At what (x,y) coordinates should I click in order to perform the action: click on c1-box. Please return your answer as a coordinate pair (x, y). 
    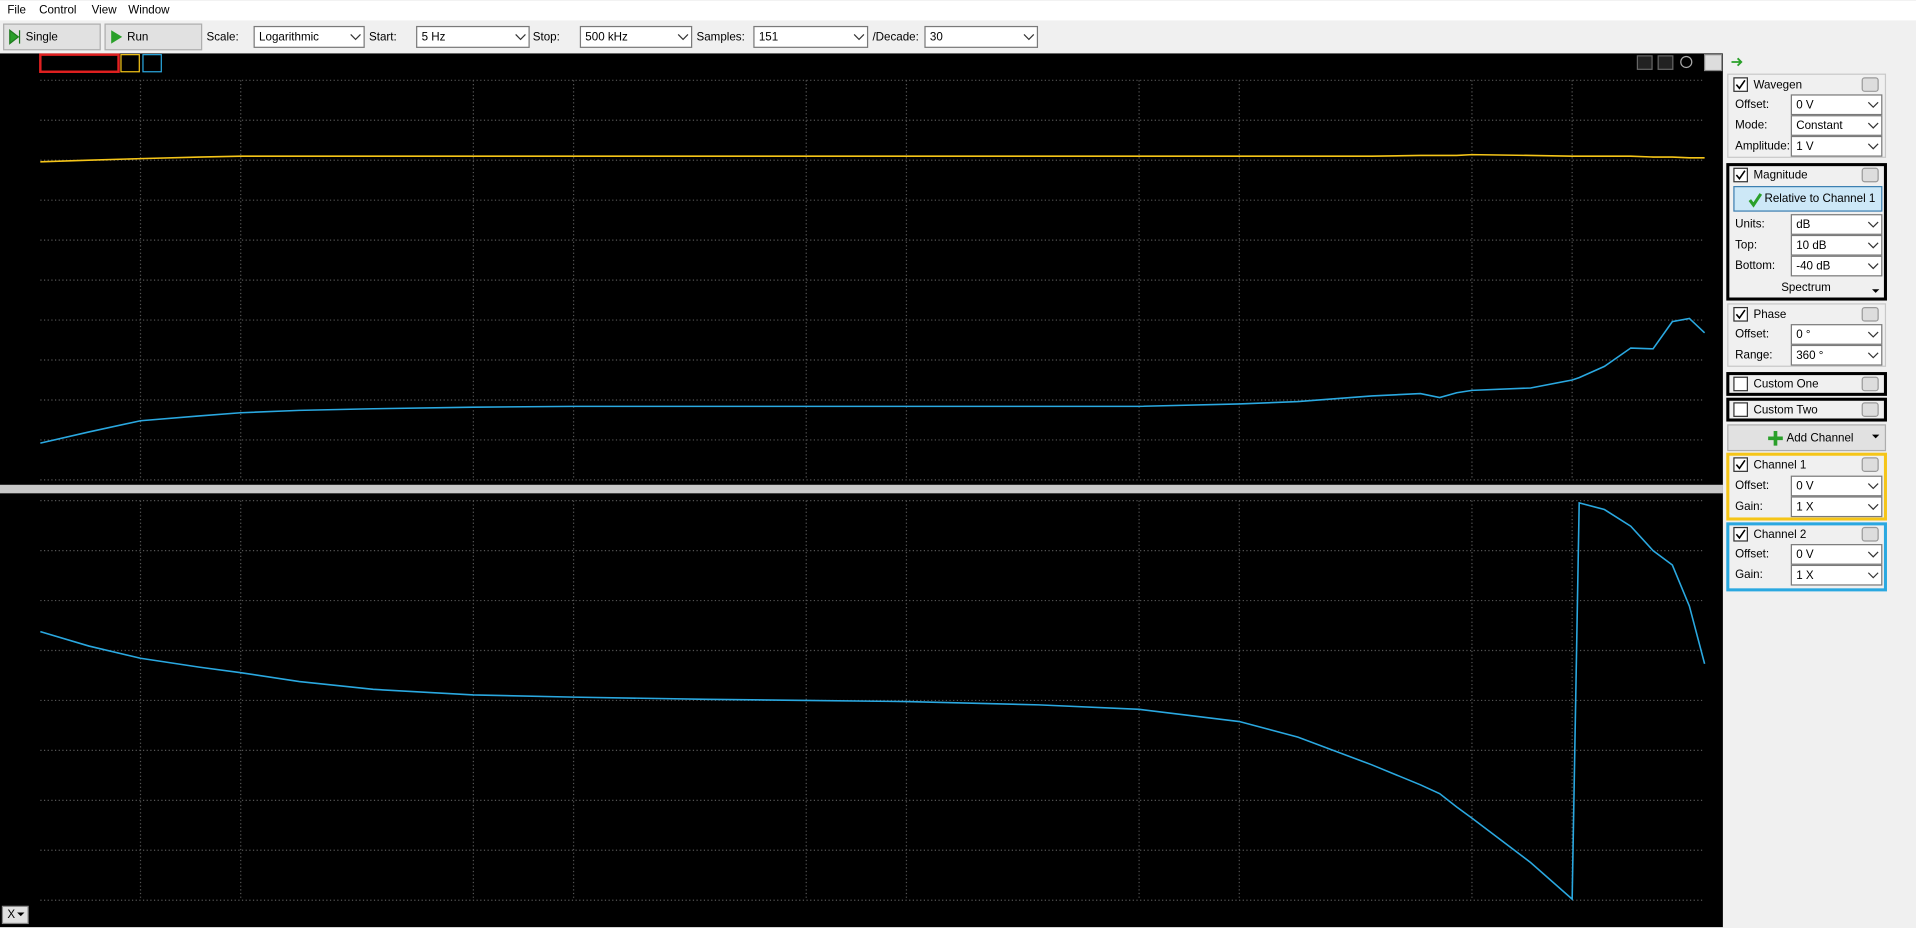
    Looking at the image, I should click on (130, 63).